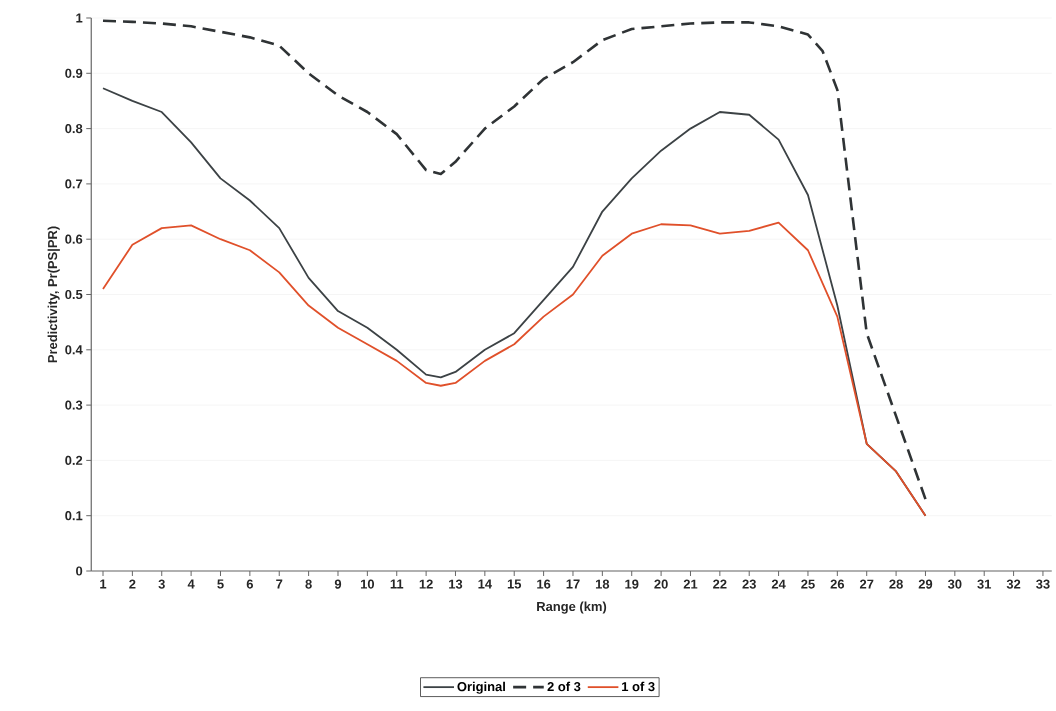  What do you see at coordinates (1013, 584) in the screenshot?
I see `x-tick-label: 32` at bounding box center [1013, 584].